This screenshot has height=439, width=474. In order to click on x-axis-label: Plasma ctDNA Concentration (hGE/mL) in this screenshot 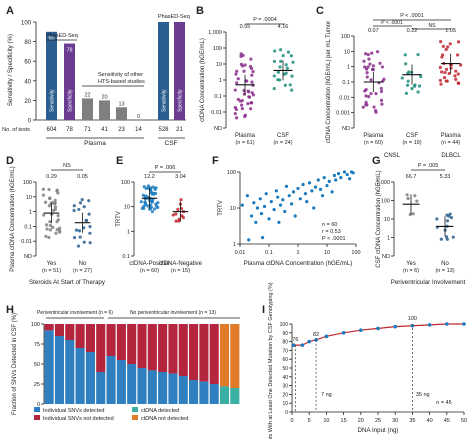, I will do `click(298, 263)`.